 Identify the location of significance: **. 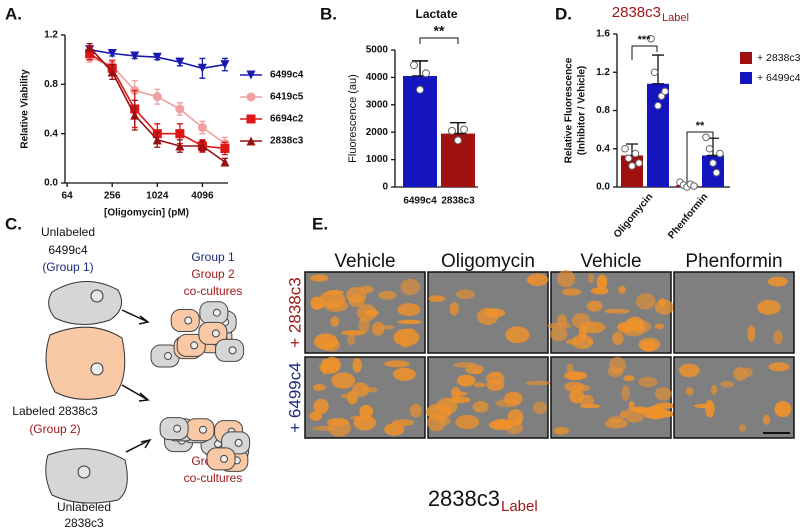
(439, 31).